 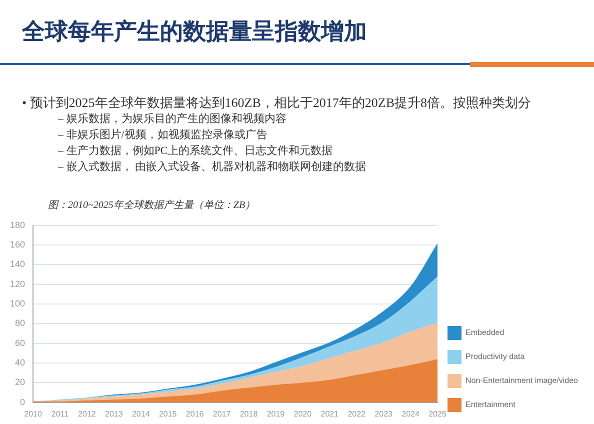 What do you see at coordinates (277, 102) in the screenshot?
I see `text: • 预计到2025年全球年数据量将达到160ZB，相比于2017年的20ZB提升8倍。按照种类划分` at bounding box center [277, 102].